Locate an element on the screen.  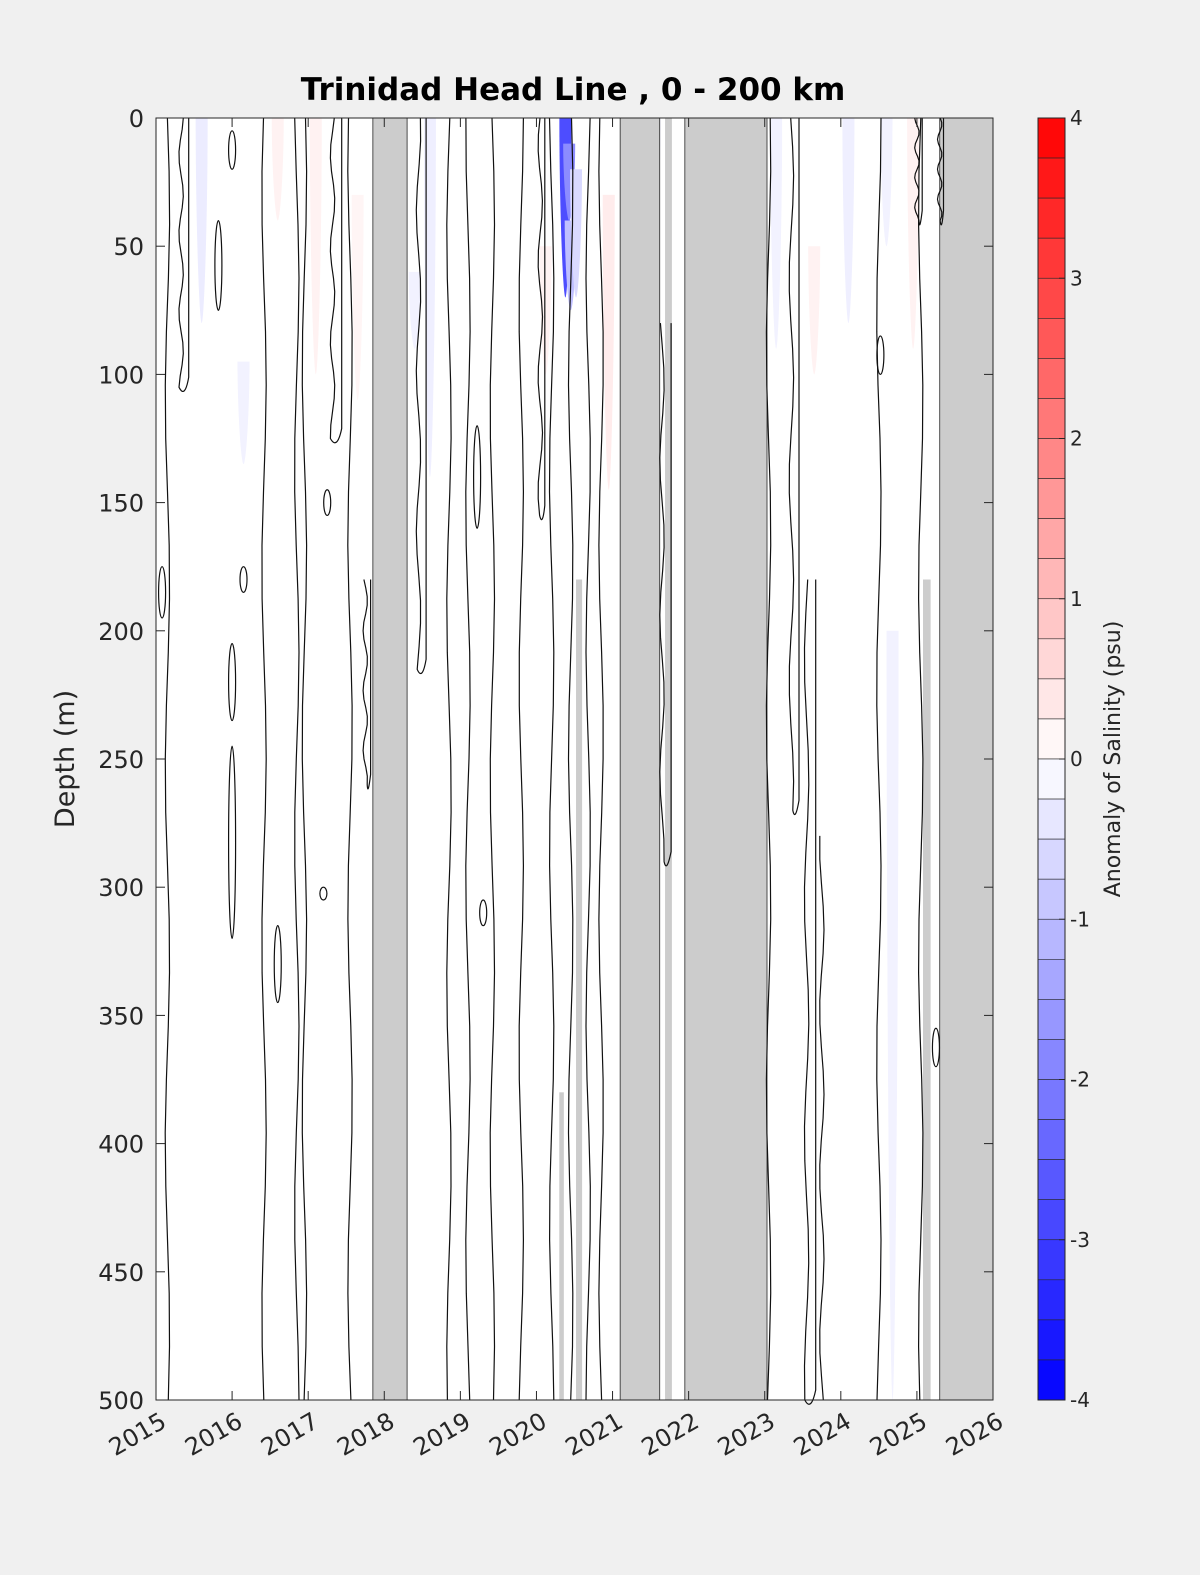
colorbar-tick-label: -3 is located at coordinates (1080, 1240).